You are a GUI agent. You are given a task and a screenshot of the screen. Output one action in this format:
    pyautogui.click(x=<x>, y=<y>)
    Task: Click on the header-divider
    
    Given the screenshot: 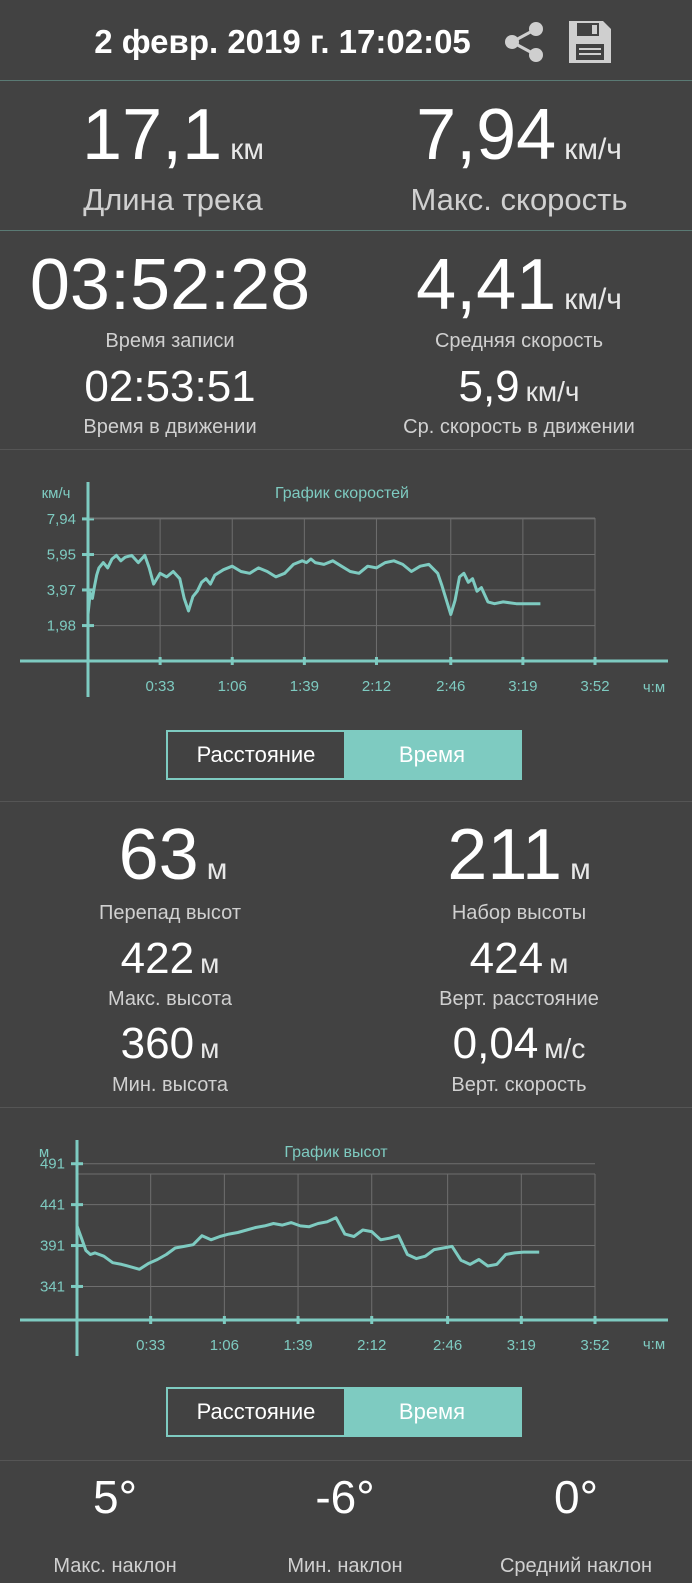 What is the action you would take?
    pyautogui.click(x=346, y=80)
    